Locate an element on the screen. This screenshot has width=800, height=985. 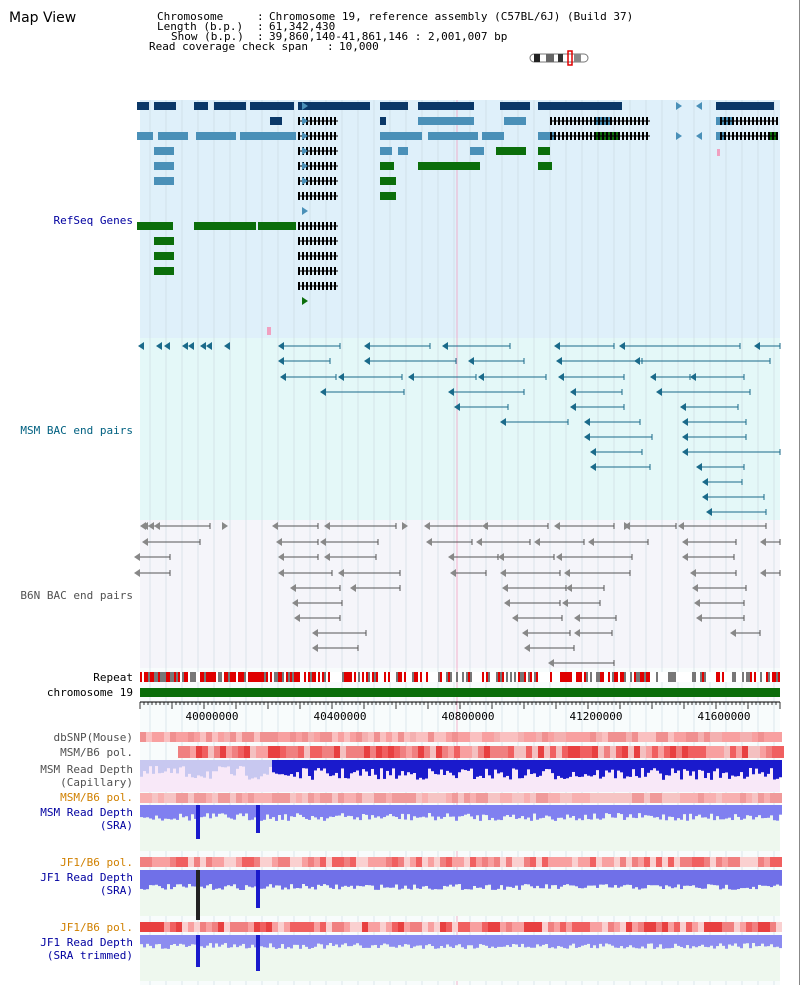
ideogram-position-marker is located at coordinates (570, 58).